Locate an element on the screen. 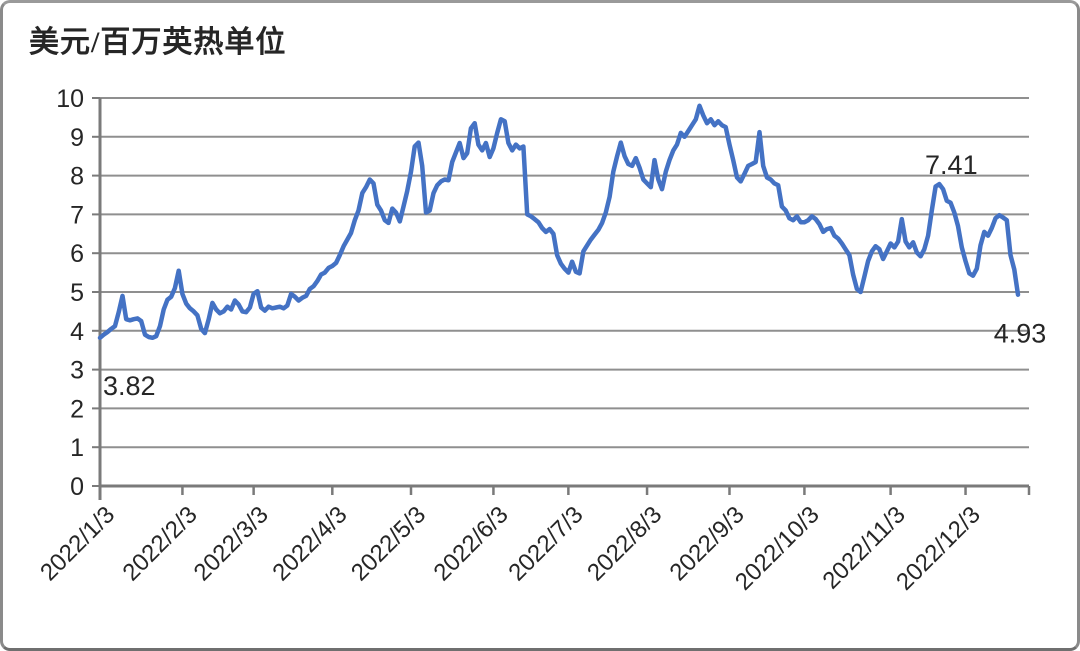  y-axis-label: 5 is located at coordinates (77, 293).